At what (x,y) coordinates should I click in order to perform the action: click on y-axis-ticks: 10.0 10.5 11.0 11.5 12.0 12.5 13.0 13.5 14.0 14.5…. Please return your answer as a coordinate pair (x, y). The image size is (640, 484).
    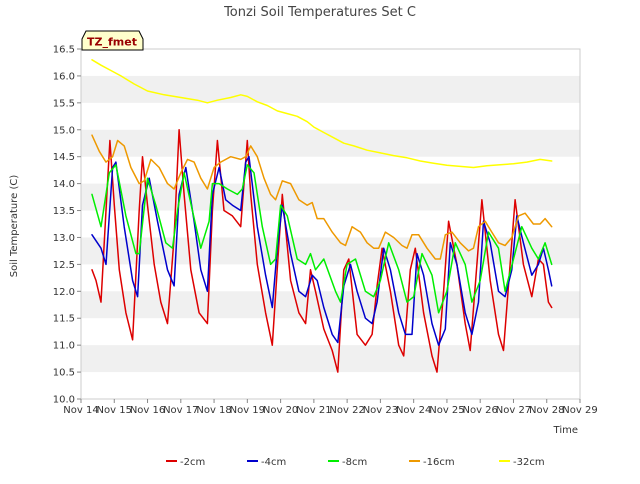
    Looking at the image, I should click on (67, 225).